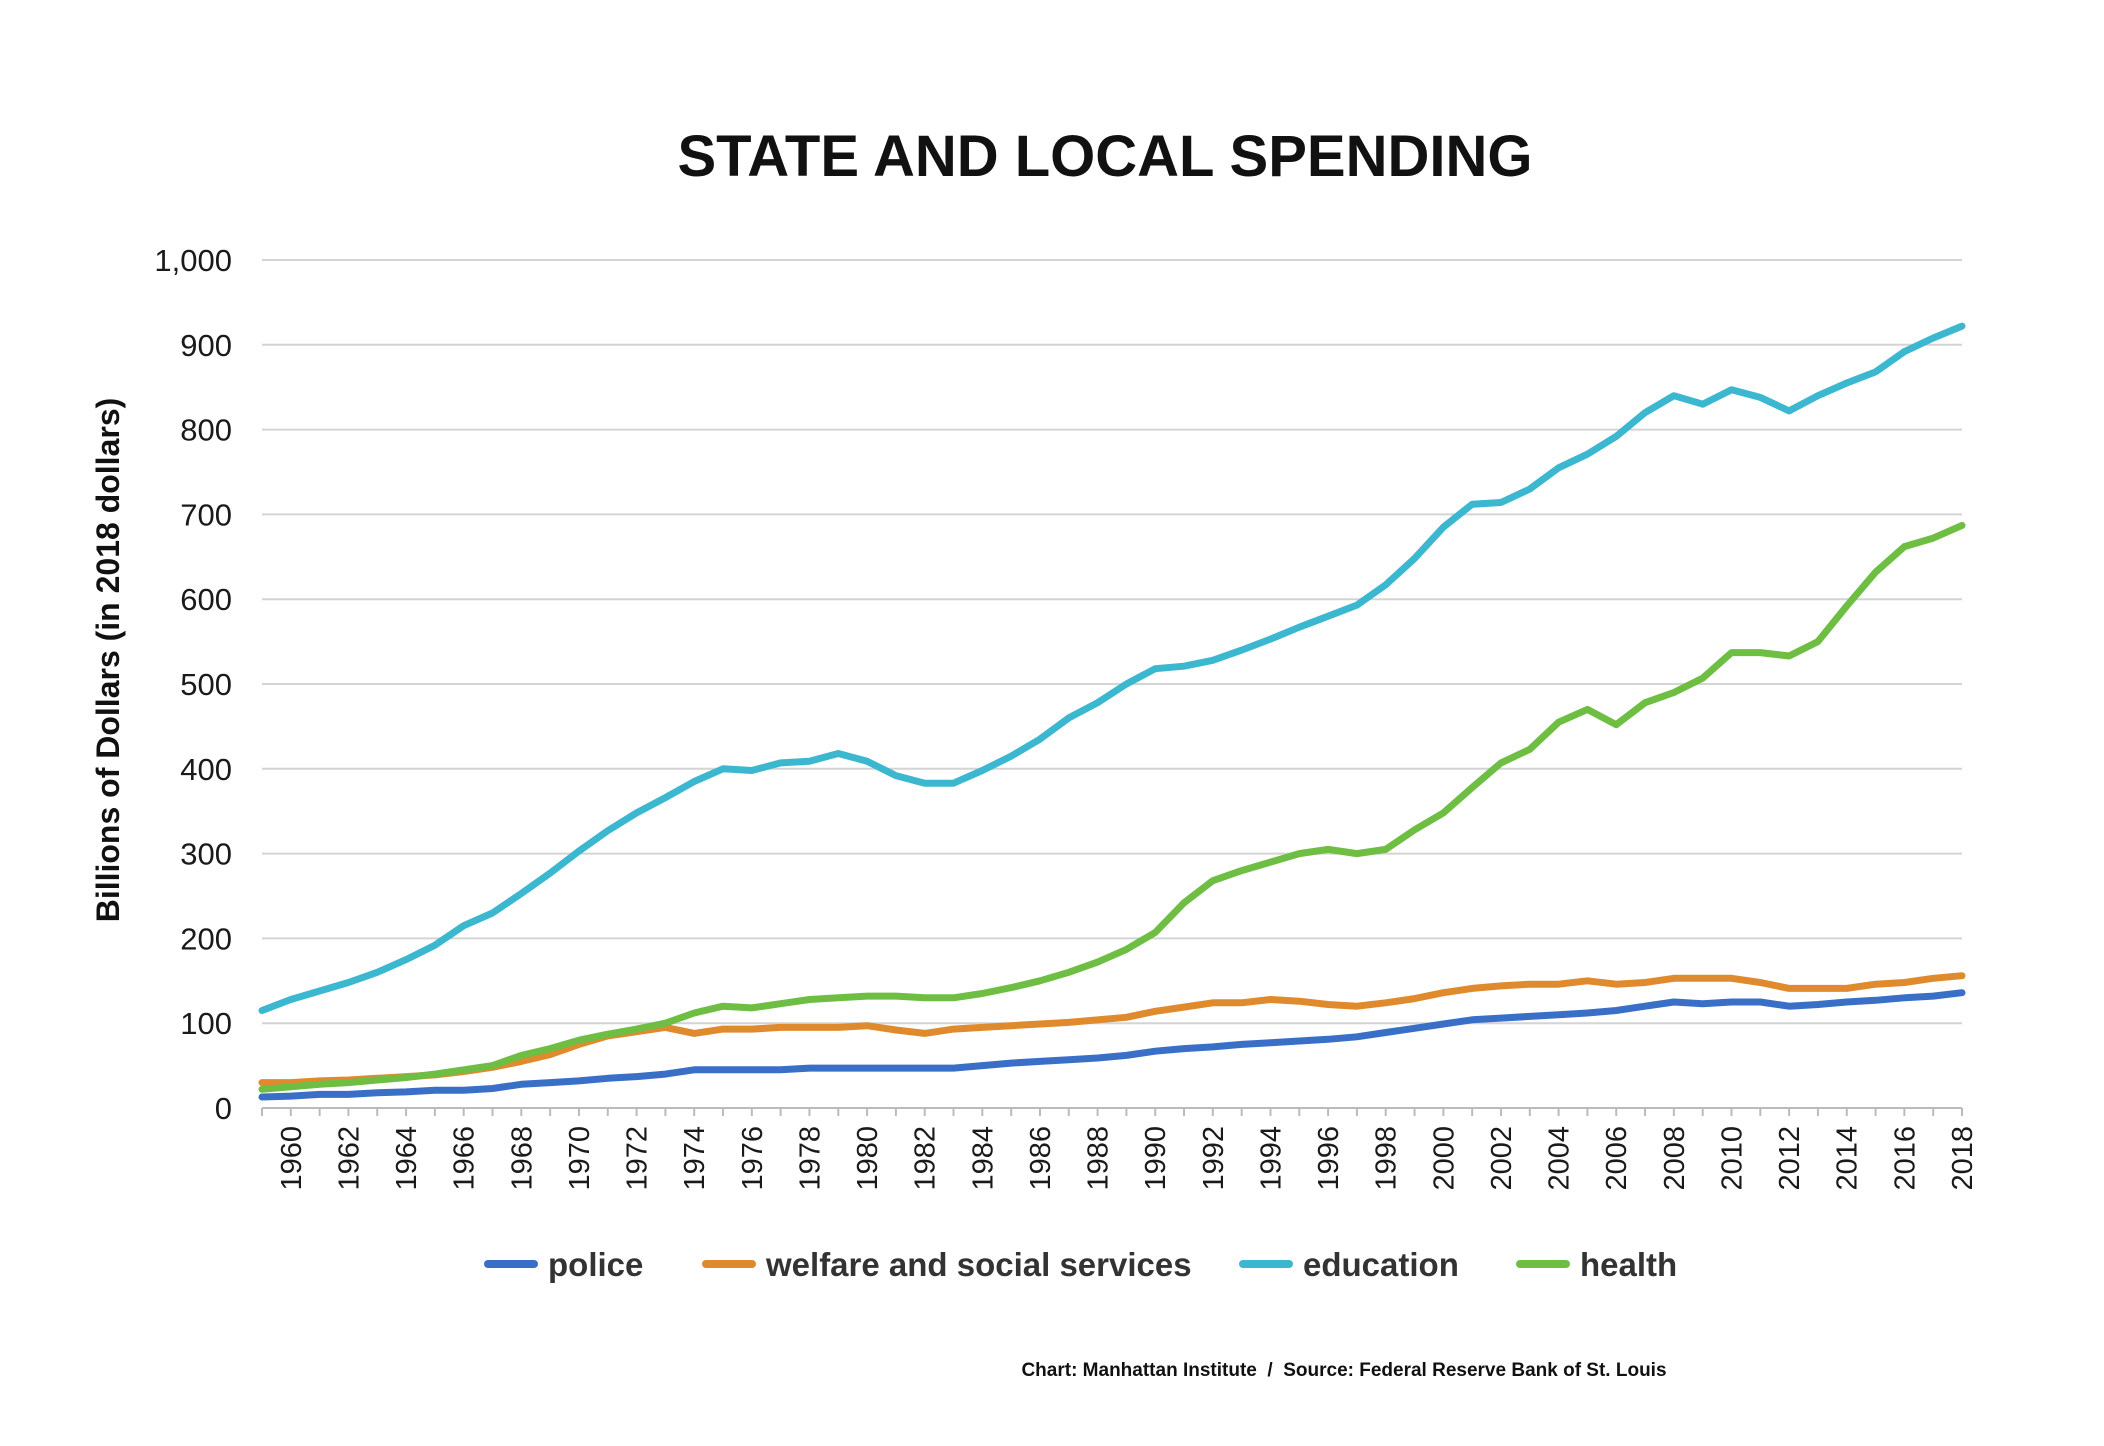 The height and width of the screenshot is (1446, 2104). What do you see at coordinates (1732, 1158) in the screenshot?
I see `x-tick-label: 2010` at bounding box center [1732, 1158].